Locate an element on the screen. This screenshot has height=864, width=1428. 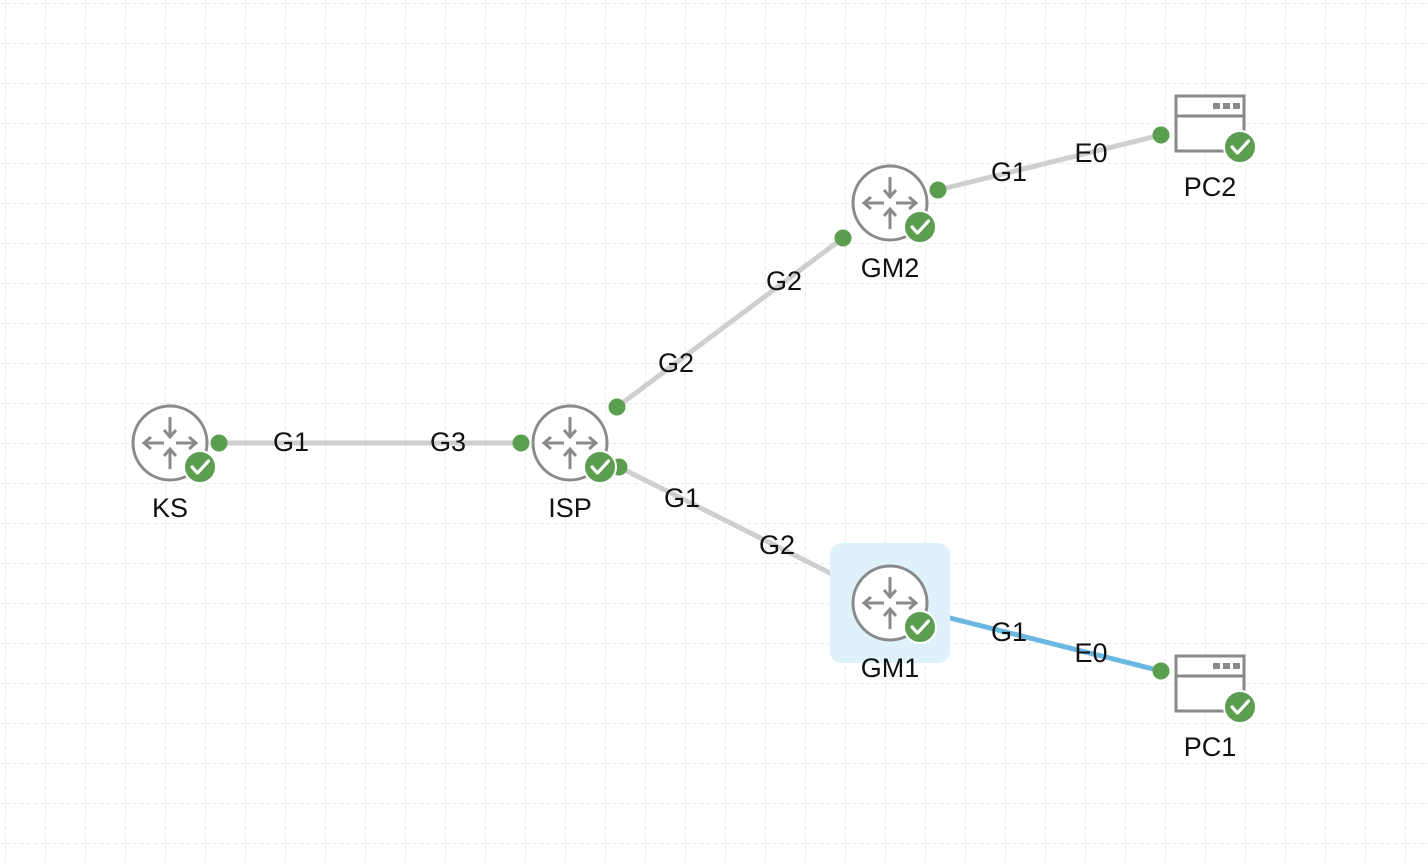
link-gm2-pc2 is located at coordinates (1049, 162).